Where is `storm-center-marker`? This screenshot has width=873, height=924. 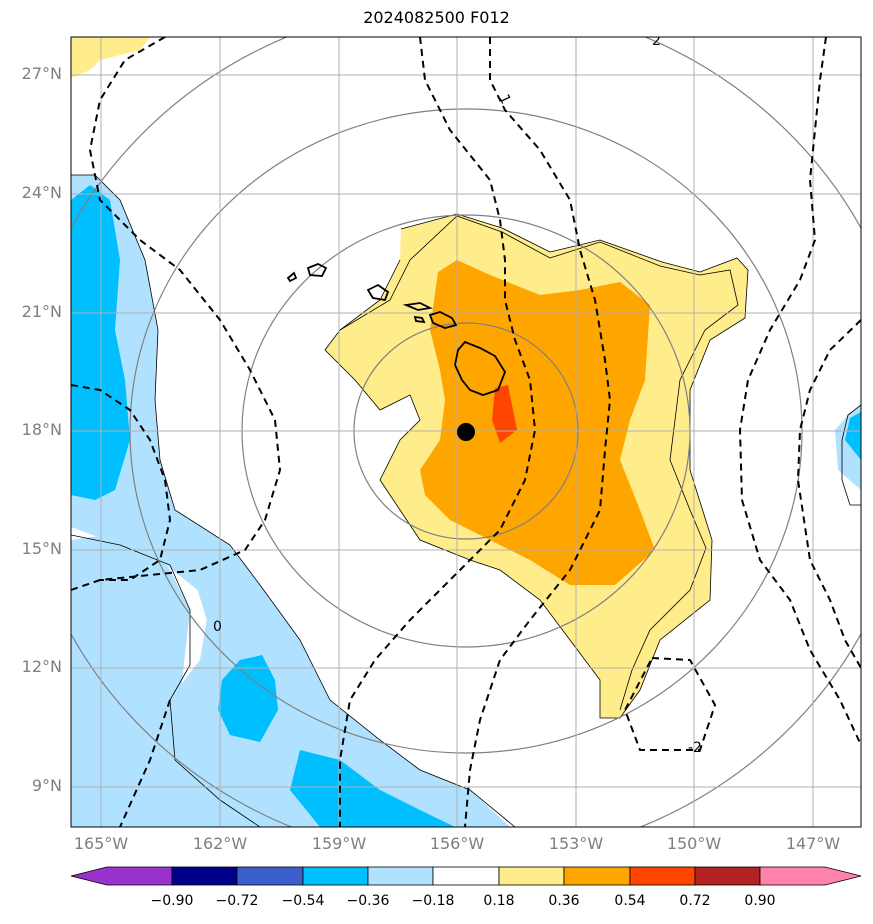
storm-center-marker is located at coordinates (466, 432).